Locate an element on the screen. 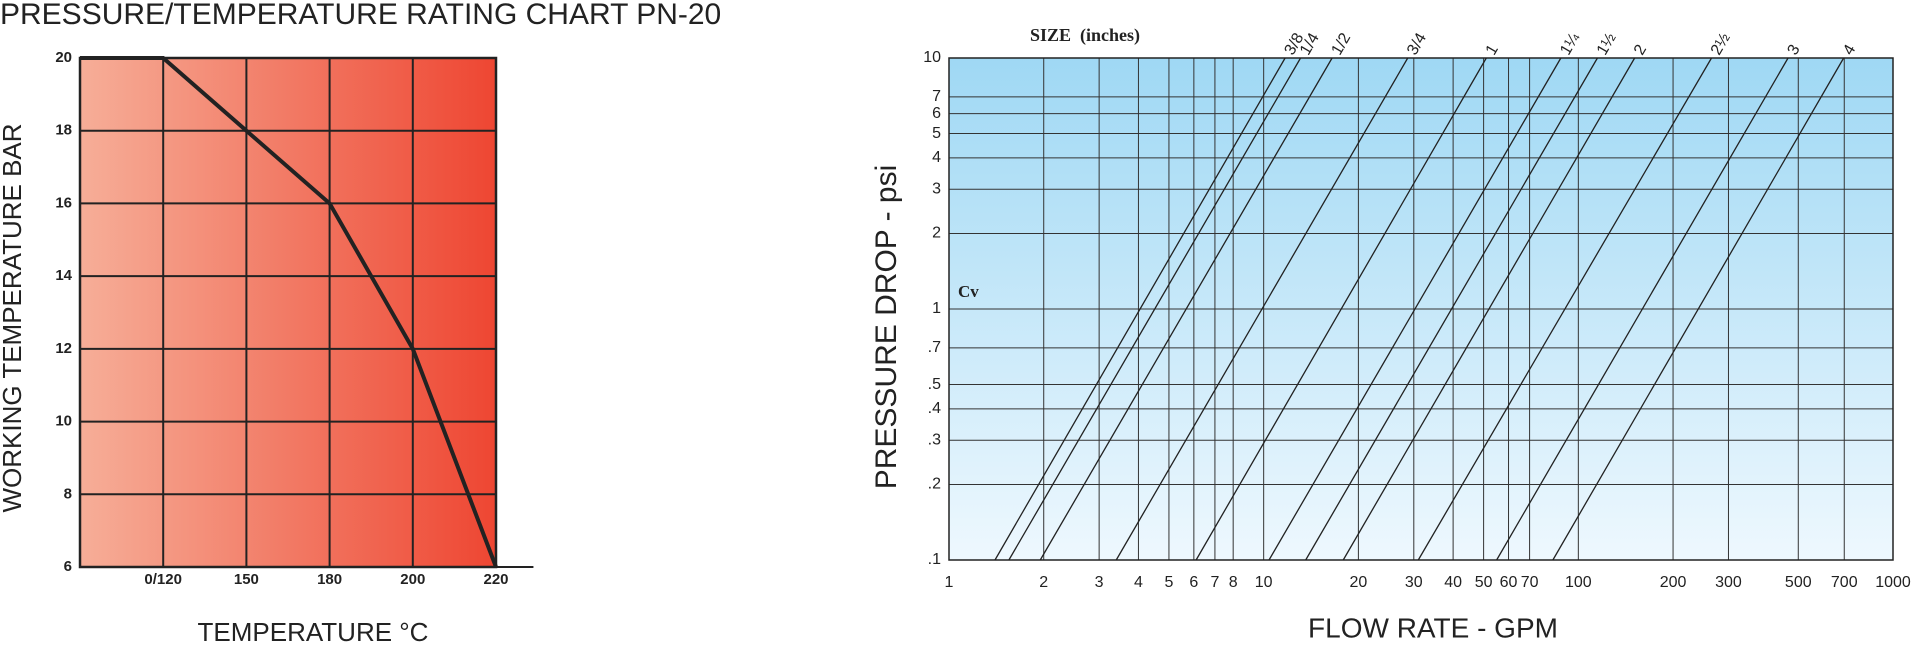 The image size is (1920, 646). series-label: 3 is located at coordinates (1793, 50).